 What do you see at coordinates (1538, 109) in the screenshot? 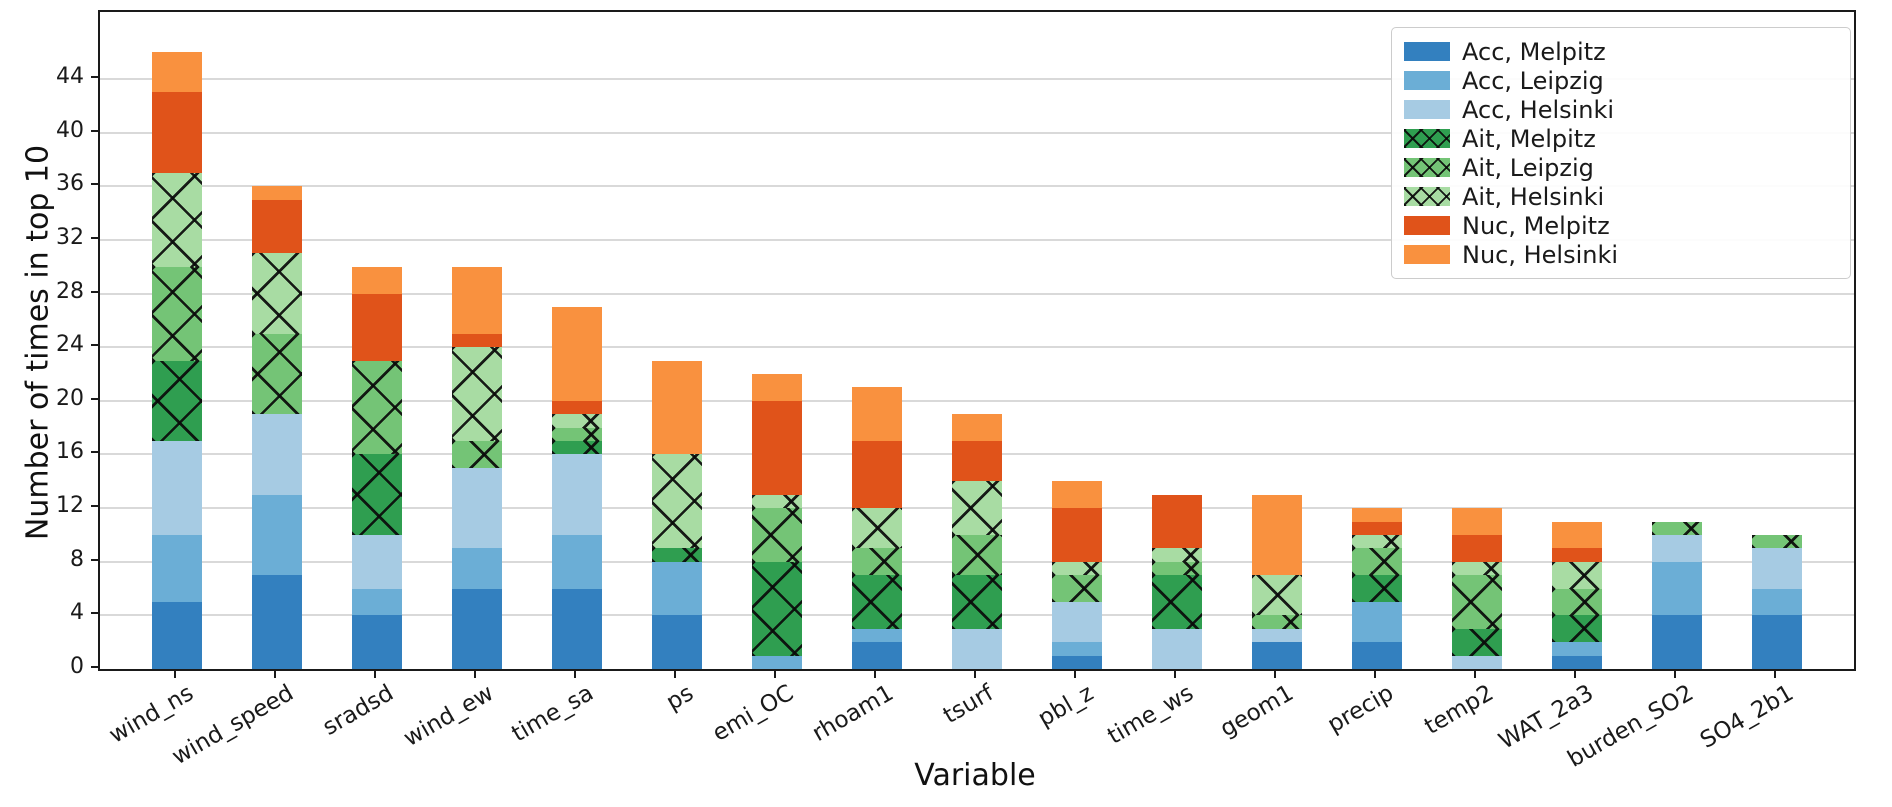
I see `legend-label: Acc, Helsinki` at bounding box center [1538, 109].